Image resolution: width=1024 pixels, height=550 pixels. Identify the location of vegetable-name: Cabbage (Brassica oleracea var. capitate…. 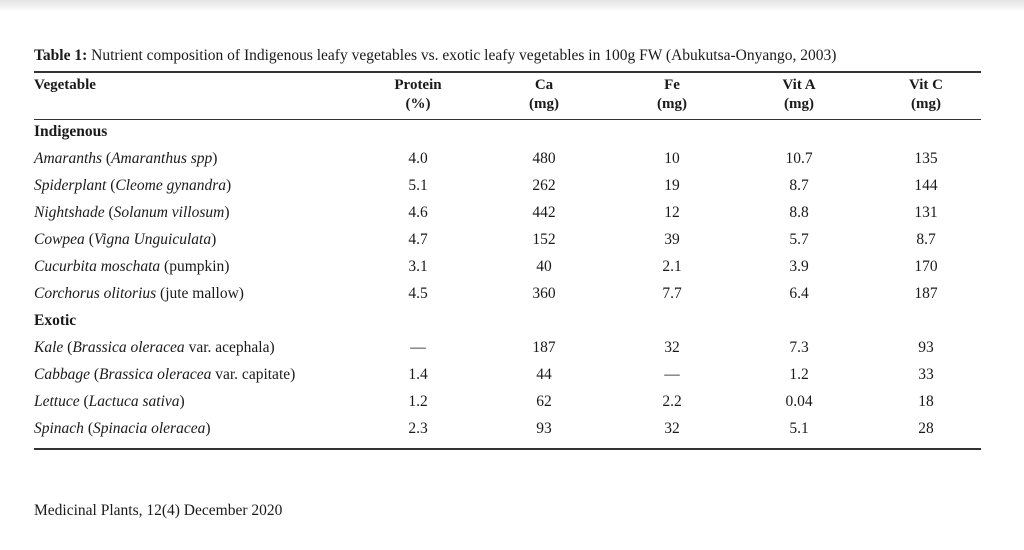
(165, 374).